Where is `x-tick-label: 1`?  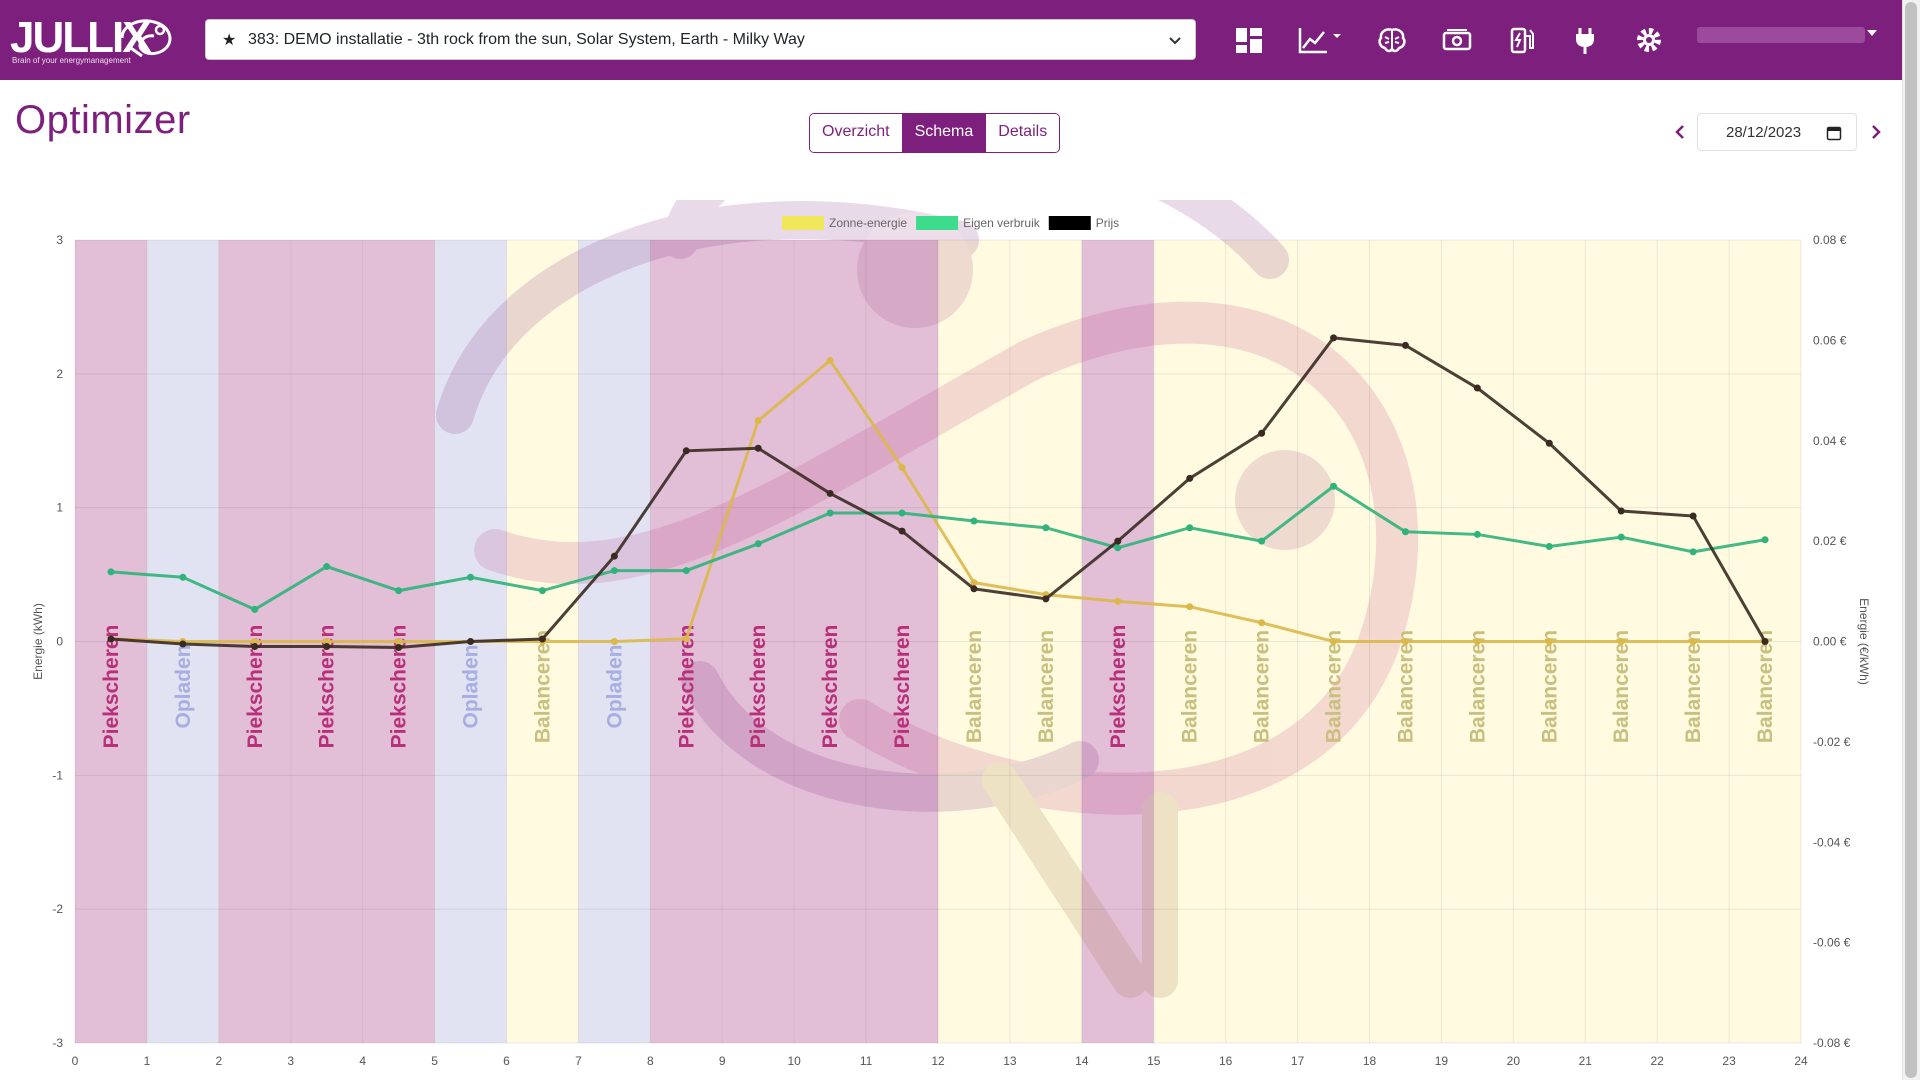 x-tick-label: 1 is located at coordinates (147, 1061).